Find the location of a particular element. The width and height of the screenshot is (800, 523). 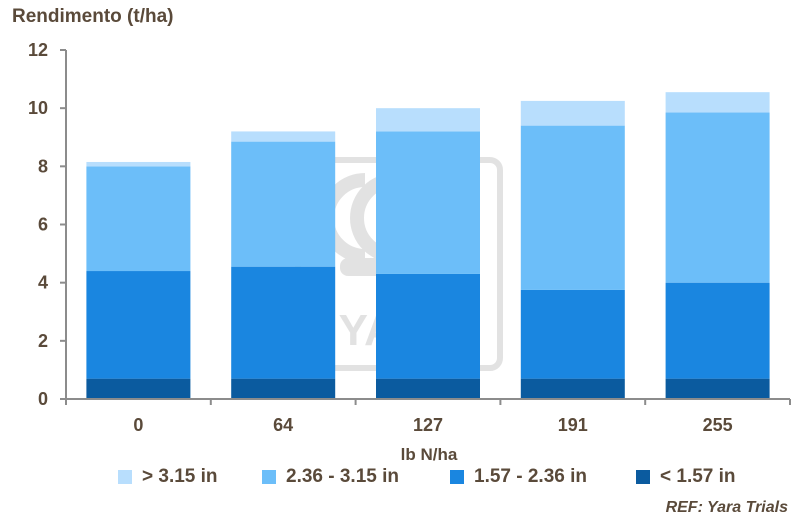

y-tick-label: 4 is located at coordinates (43, 283).